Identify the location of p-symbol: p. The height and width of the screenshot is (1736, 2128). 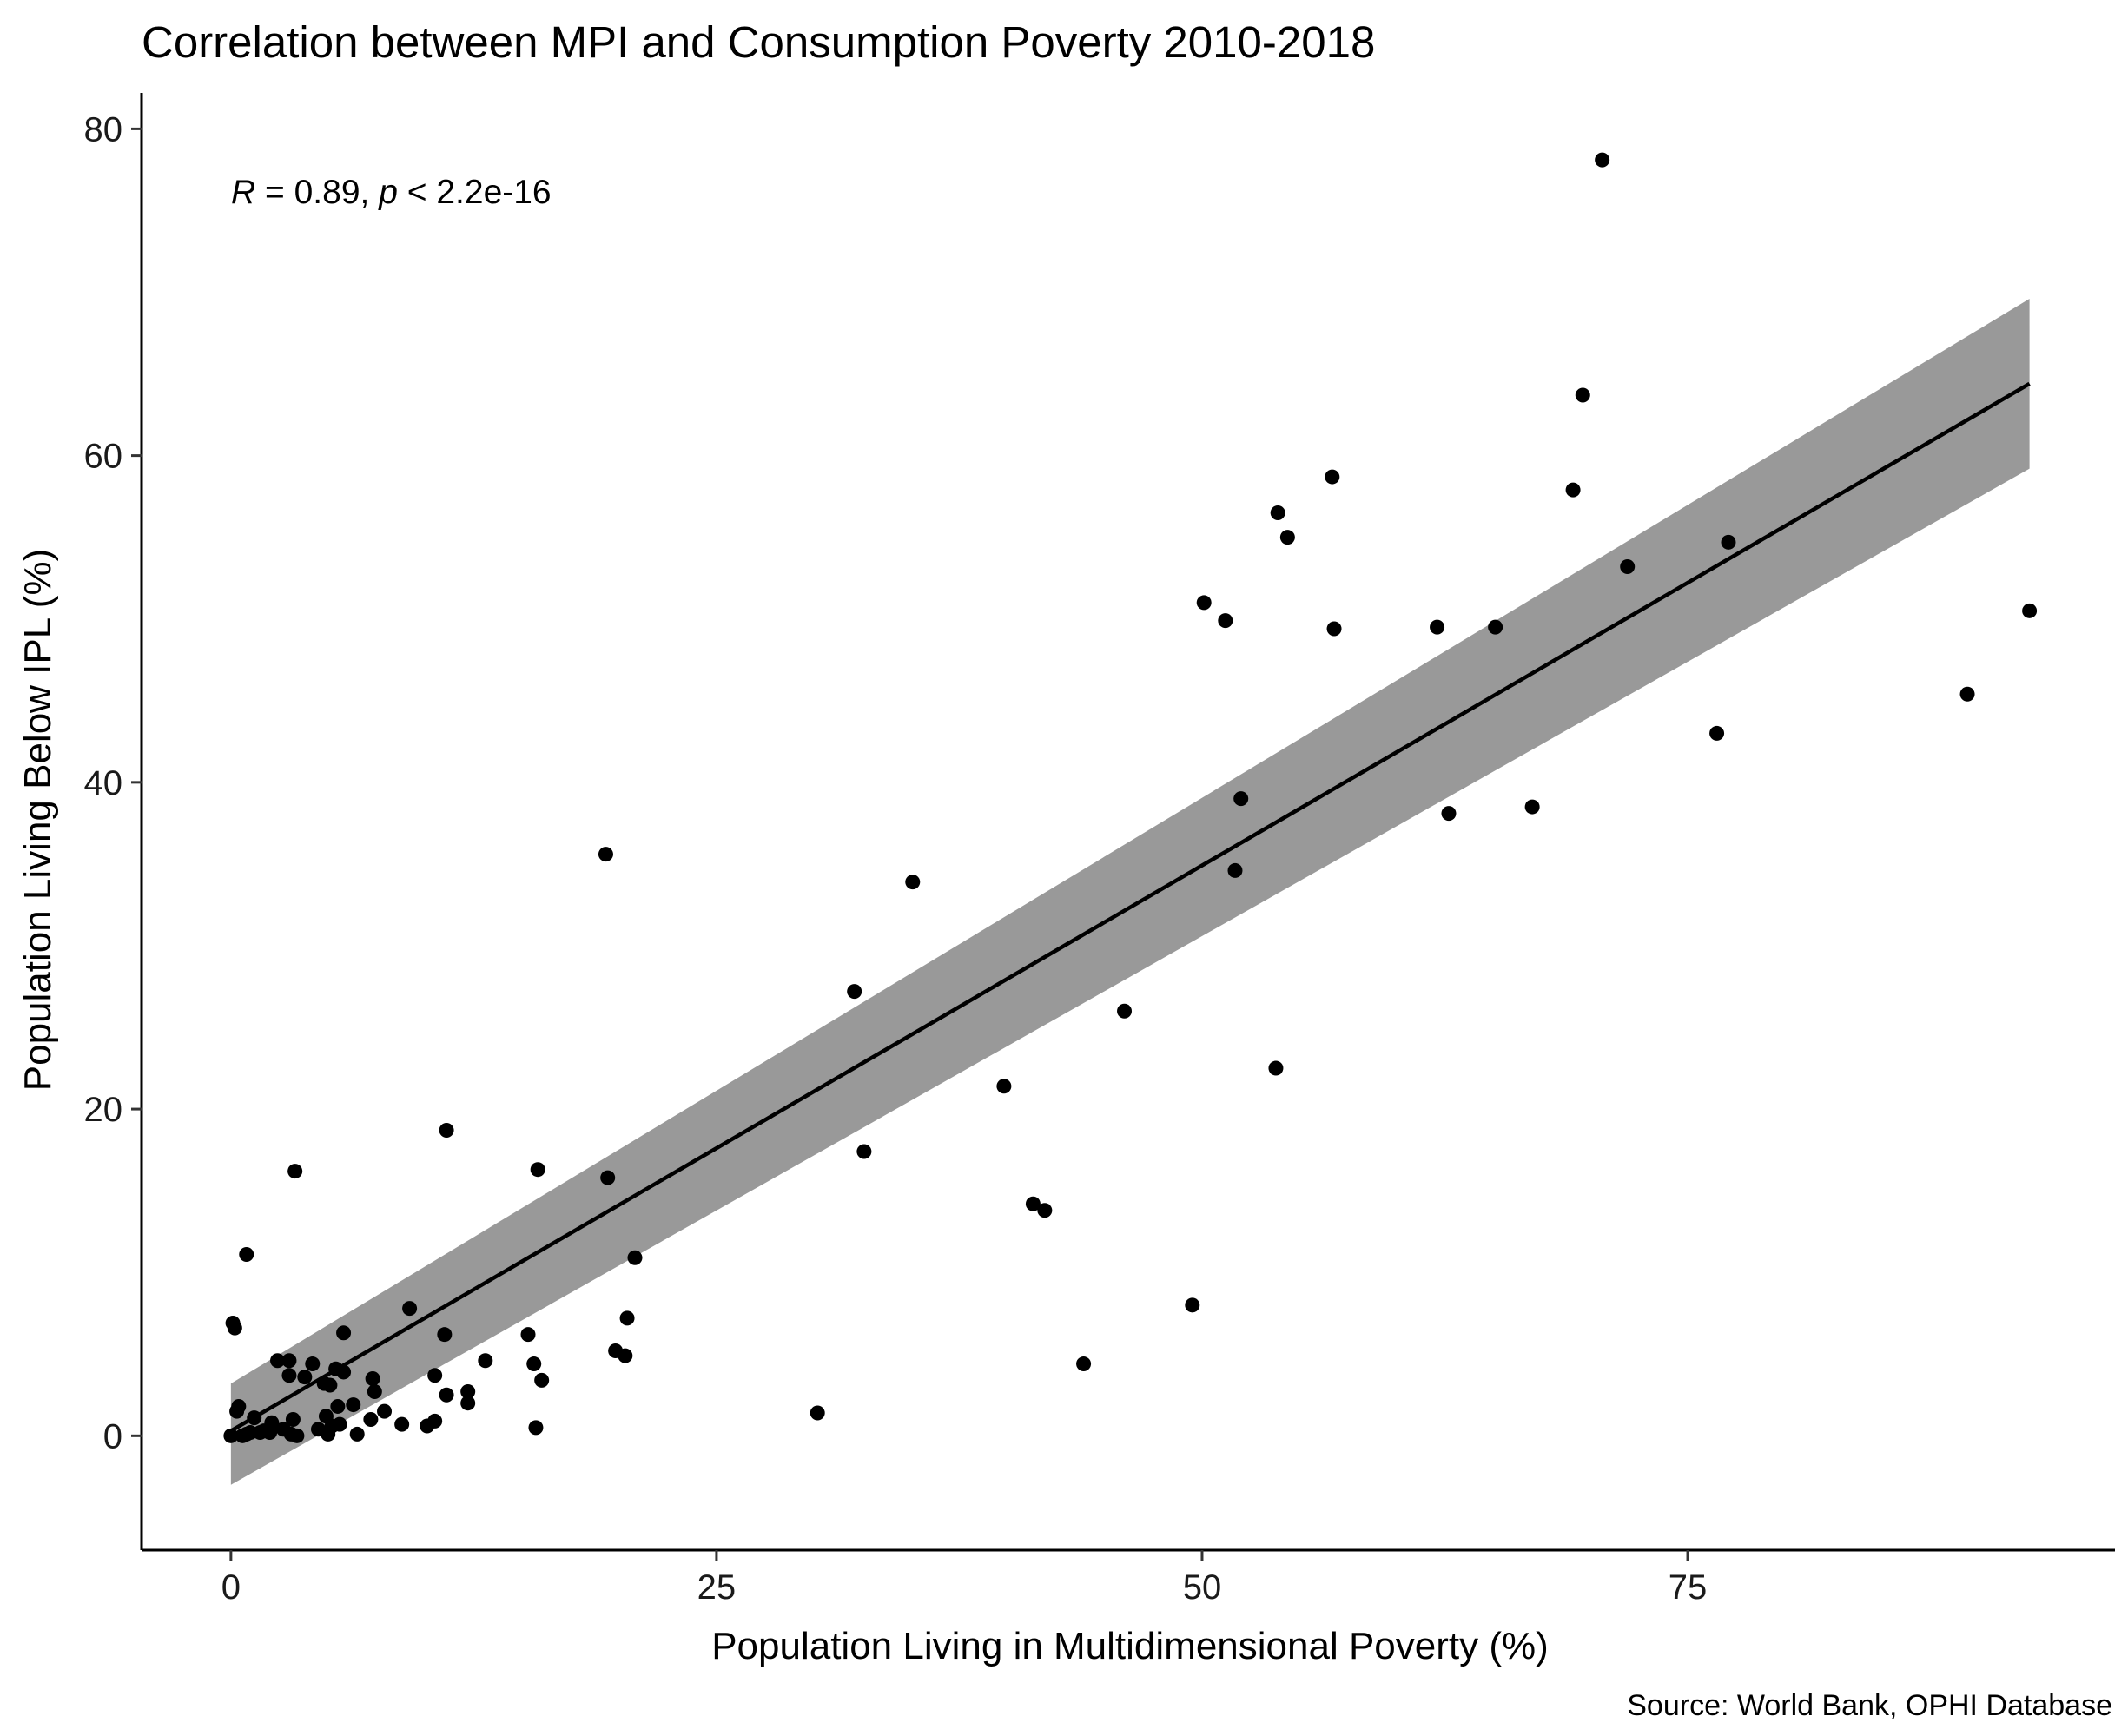
(388, 192).